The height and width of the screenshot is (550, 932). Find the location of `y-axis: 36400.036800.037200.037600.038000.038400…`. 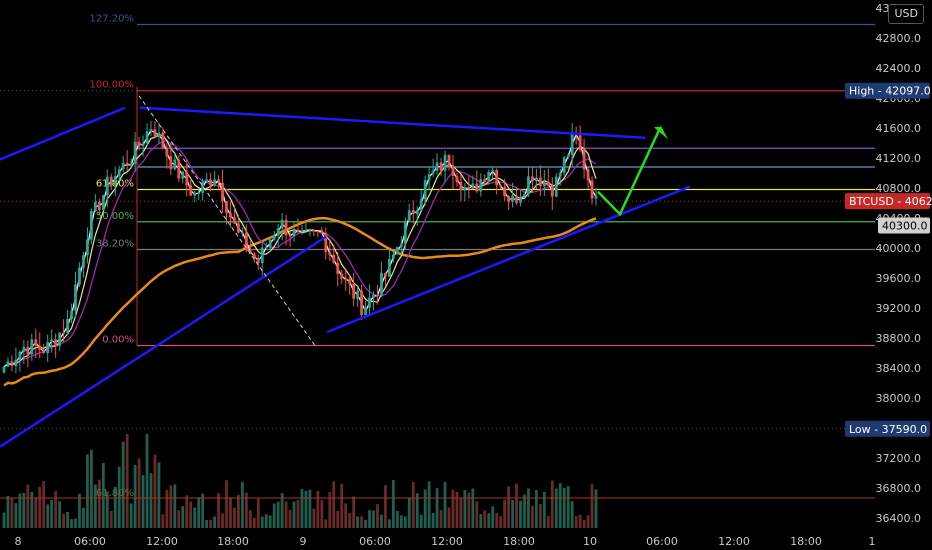

y-axis: 36400.036800.037200.037600.038000.038400… is located at coordinates (899, 263).